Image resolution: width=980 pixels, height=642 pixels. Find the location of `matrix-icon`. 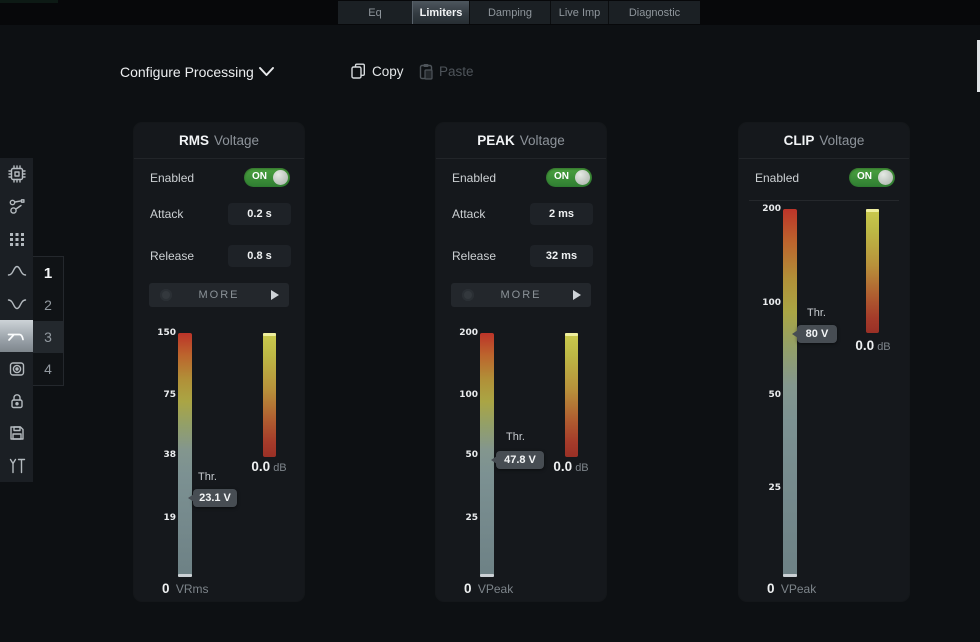

matrix-icon is located at coordinates (16, 240).